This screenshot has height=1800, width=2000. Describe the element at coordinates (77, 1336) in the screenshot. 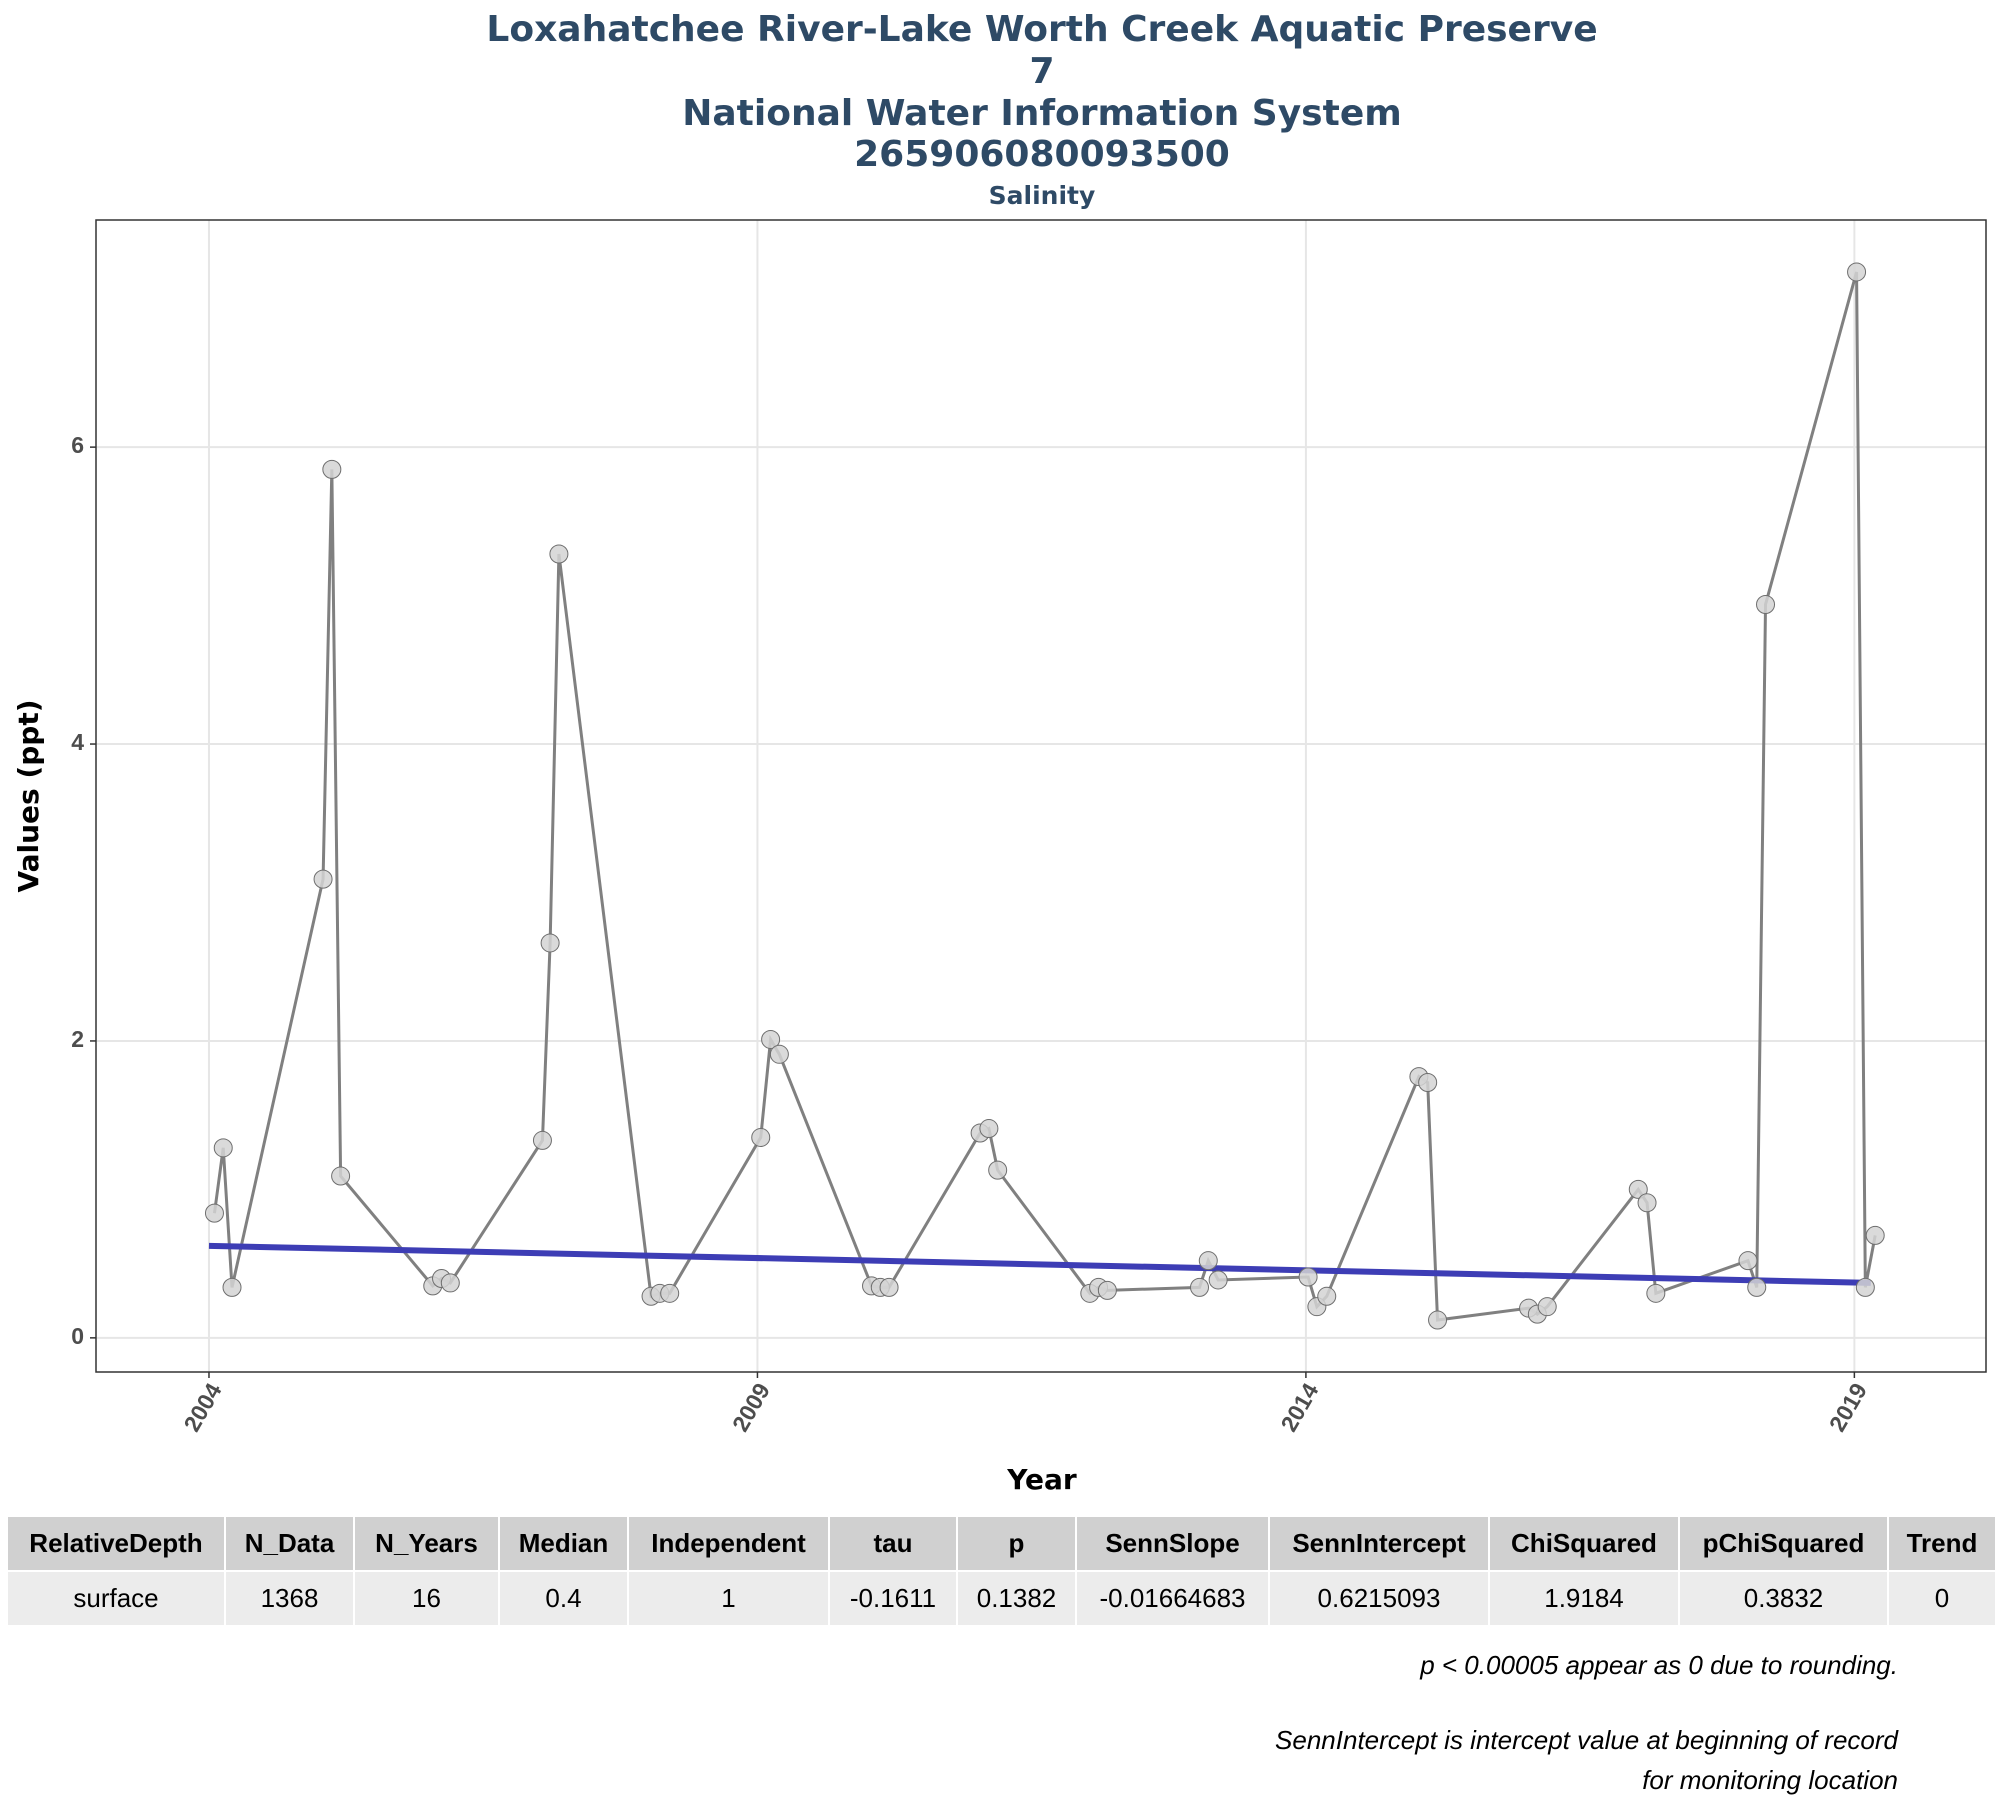

I see `y-tick-label: 0` at that location.